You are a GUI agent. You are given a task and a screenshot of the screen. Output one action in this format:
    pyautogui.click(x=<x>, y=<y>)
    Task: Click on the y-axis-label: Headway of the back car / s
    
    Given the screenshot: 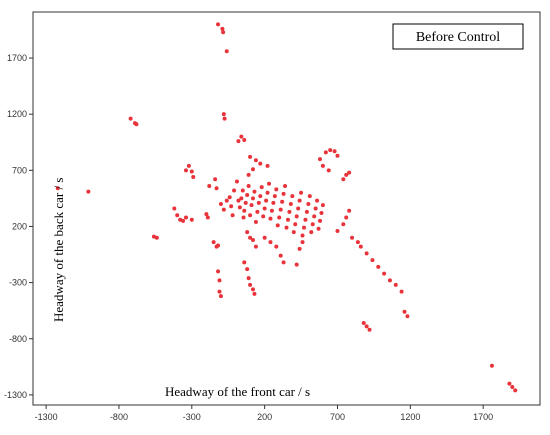 What is the action you would take?
    pyautogui.click(x=58, y=250)
    